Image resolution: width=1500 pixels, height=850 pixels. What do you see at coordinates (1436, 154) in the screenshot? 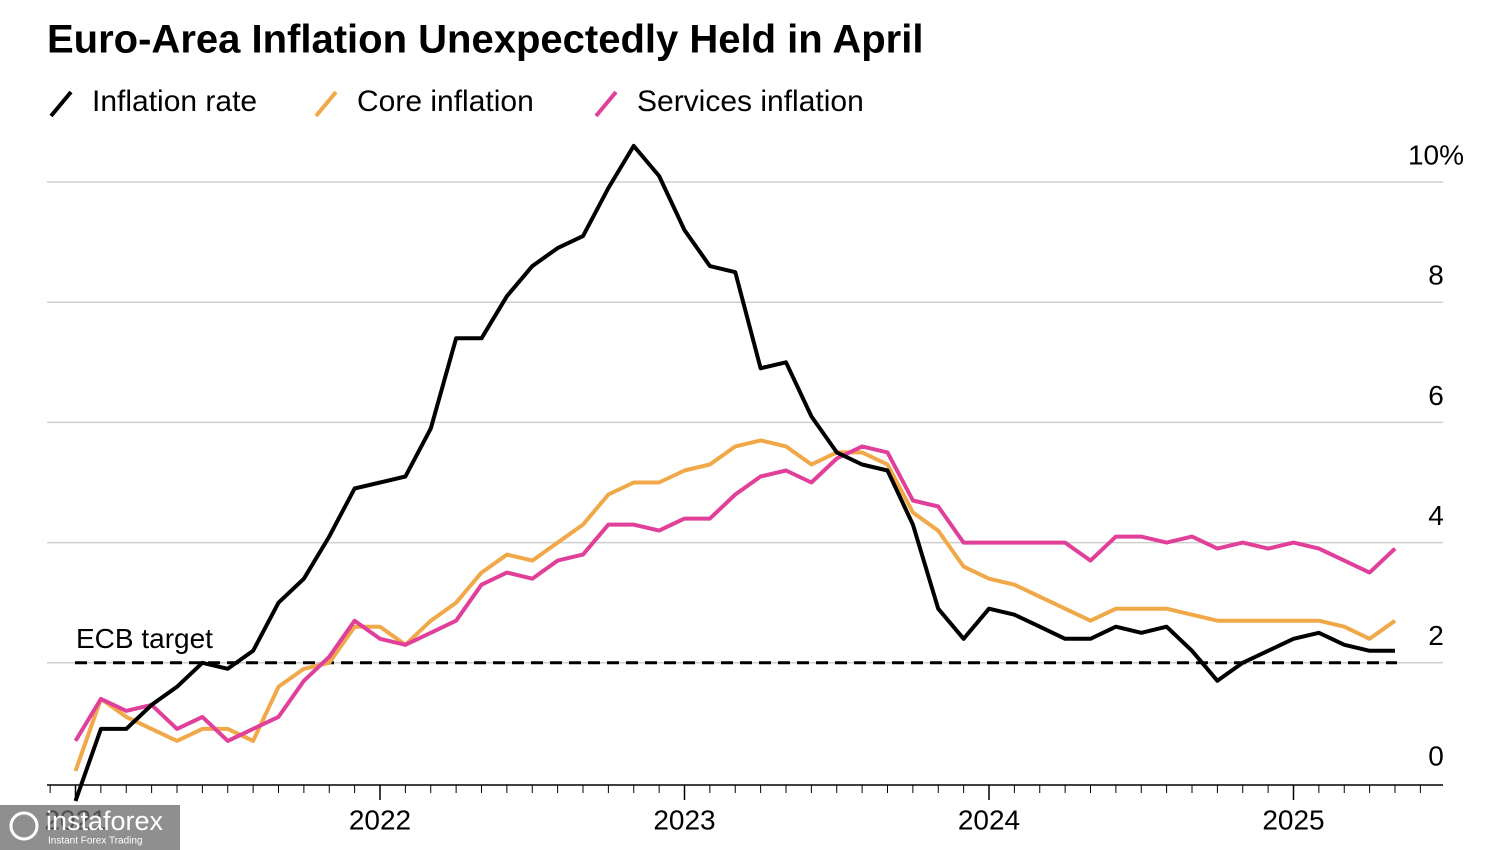
I see `y-tick-label: 10%` at bounding box center [1436, 154].